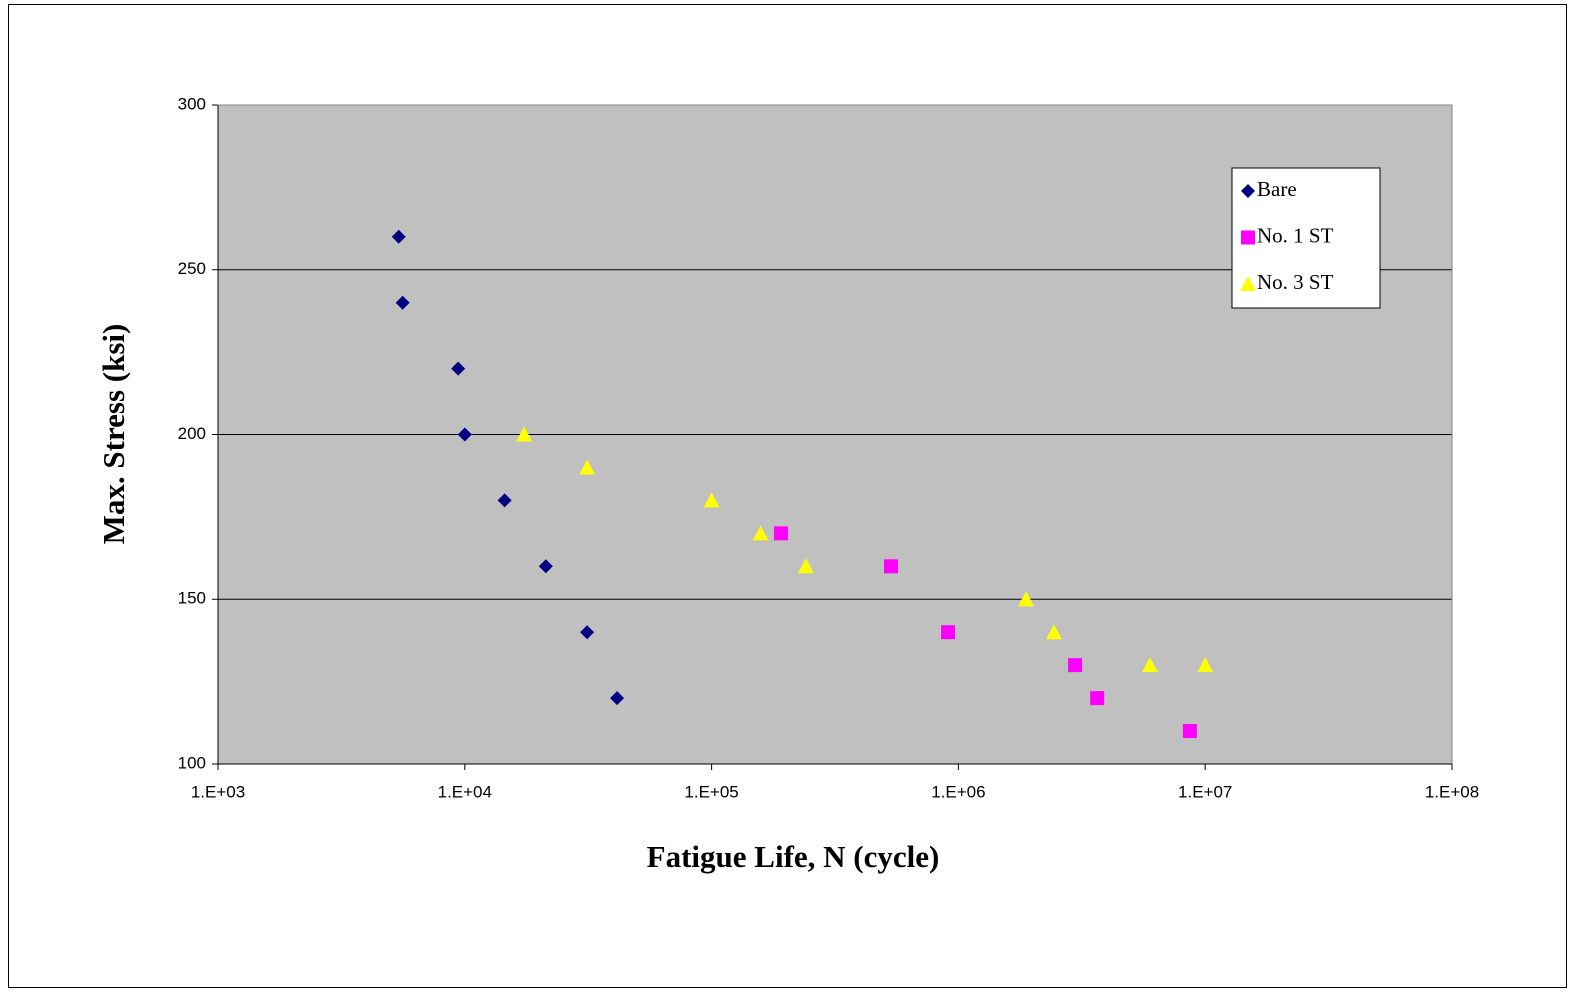  Describe the element at coordinates (1452, 791) in the screenshot. I see `x-tick-label: 1.E+08` at that location.